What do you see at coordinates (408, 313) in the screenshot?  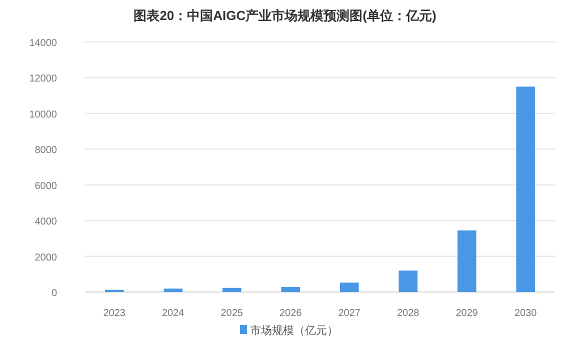 I see `x-tick-label: 2028` at bounding box center [408, 313].